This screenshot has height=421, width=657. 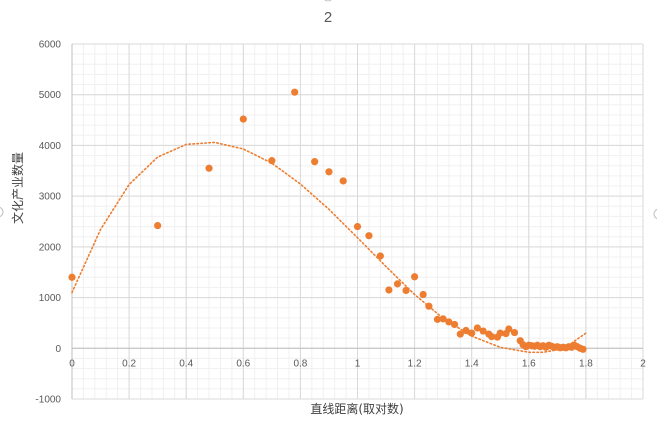 I want to click on y-axis-title: 文化产业数量, so click(x=17, y=188).